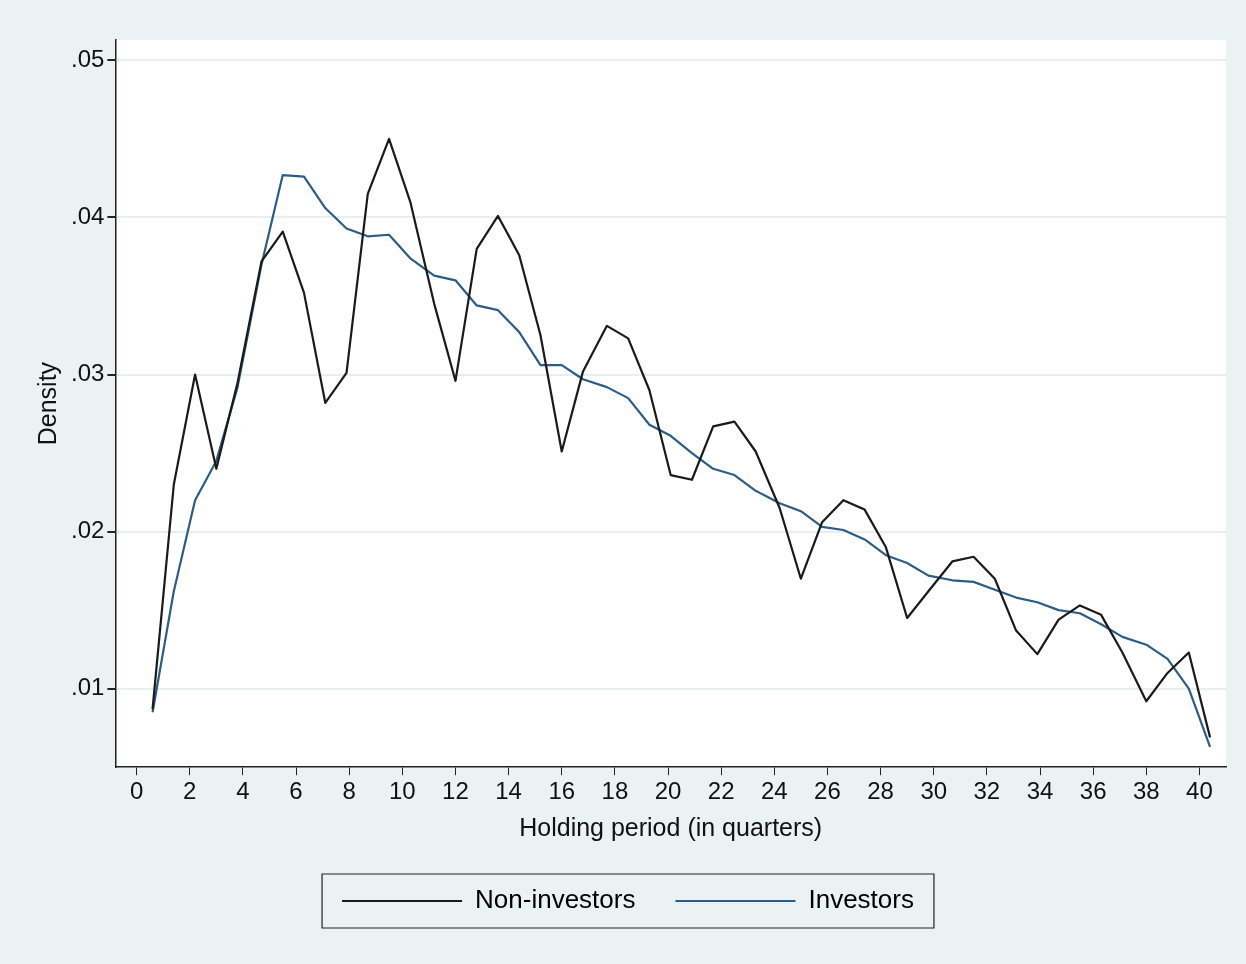  Describe the element at coordinates (615, 791) in the screenshot. I see `x-tick-label: 18` at that location.